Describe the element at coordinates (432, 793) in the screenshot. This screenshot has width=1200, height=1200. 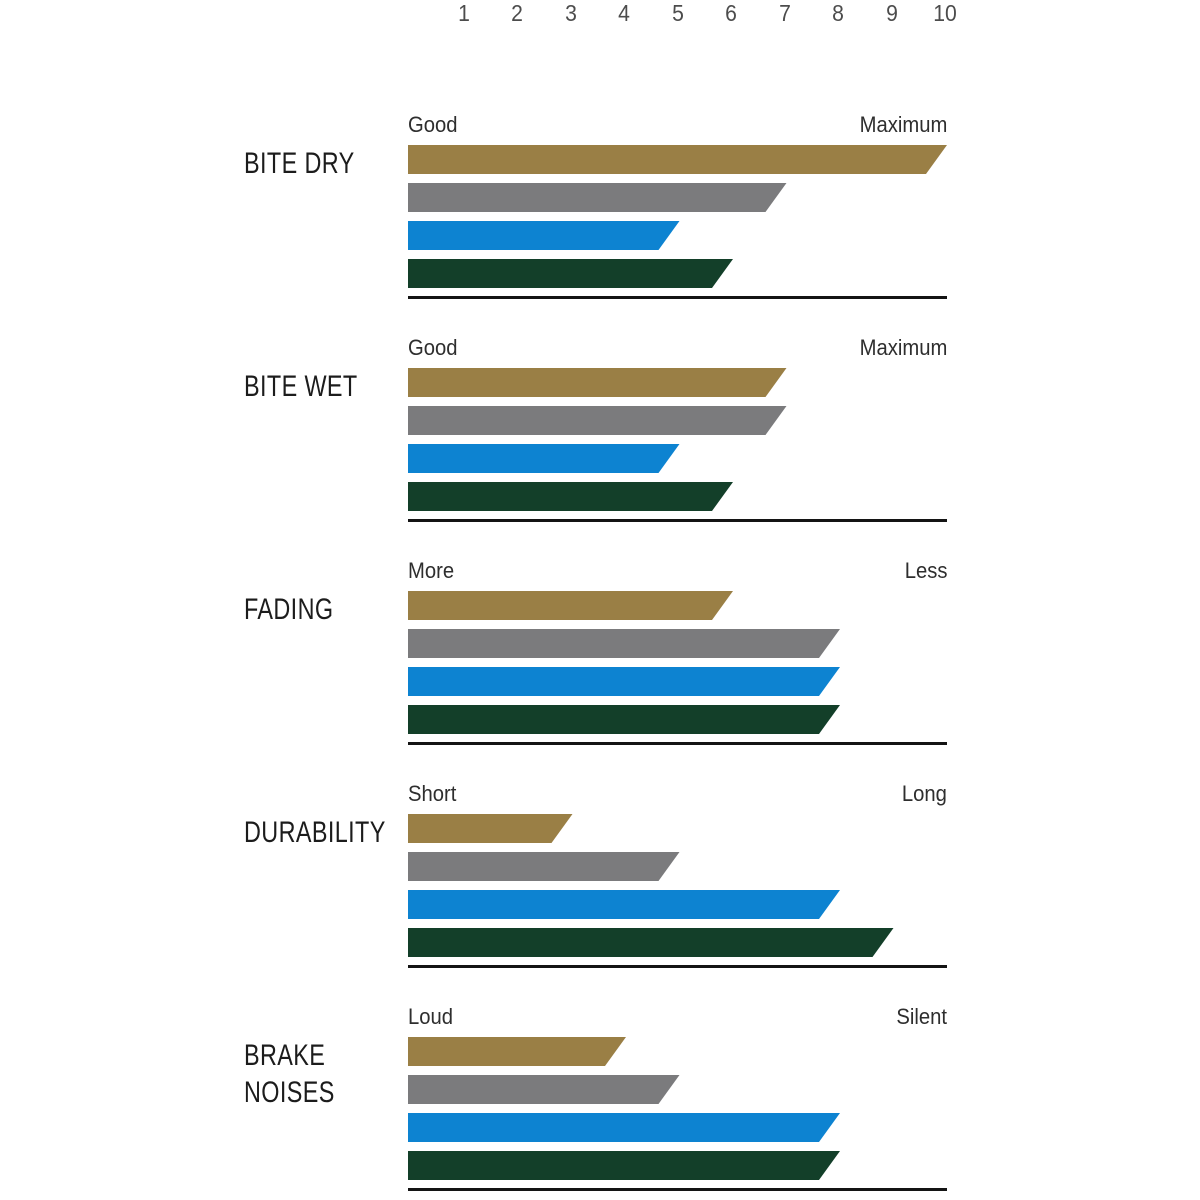
I see `scale-left-label: Short` at that location.